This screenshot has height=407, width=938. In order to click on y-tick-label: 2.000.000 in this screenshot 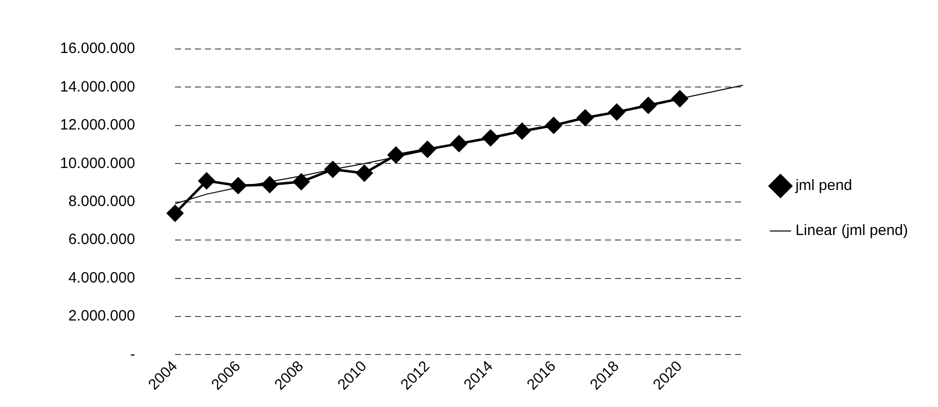, I will do `click(102, 316)`.